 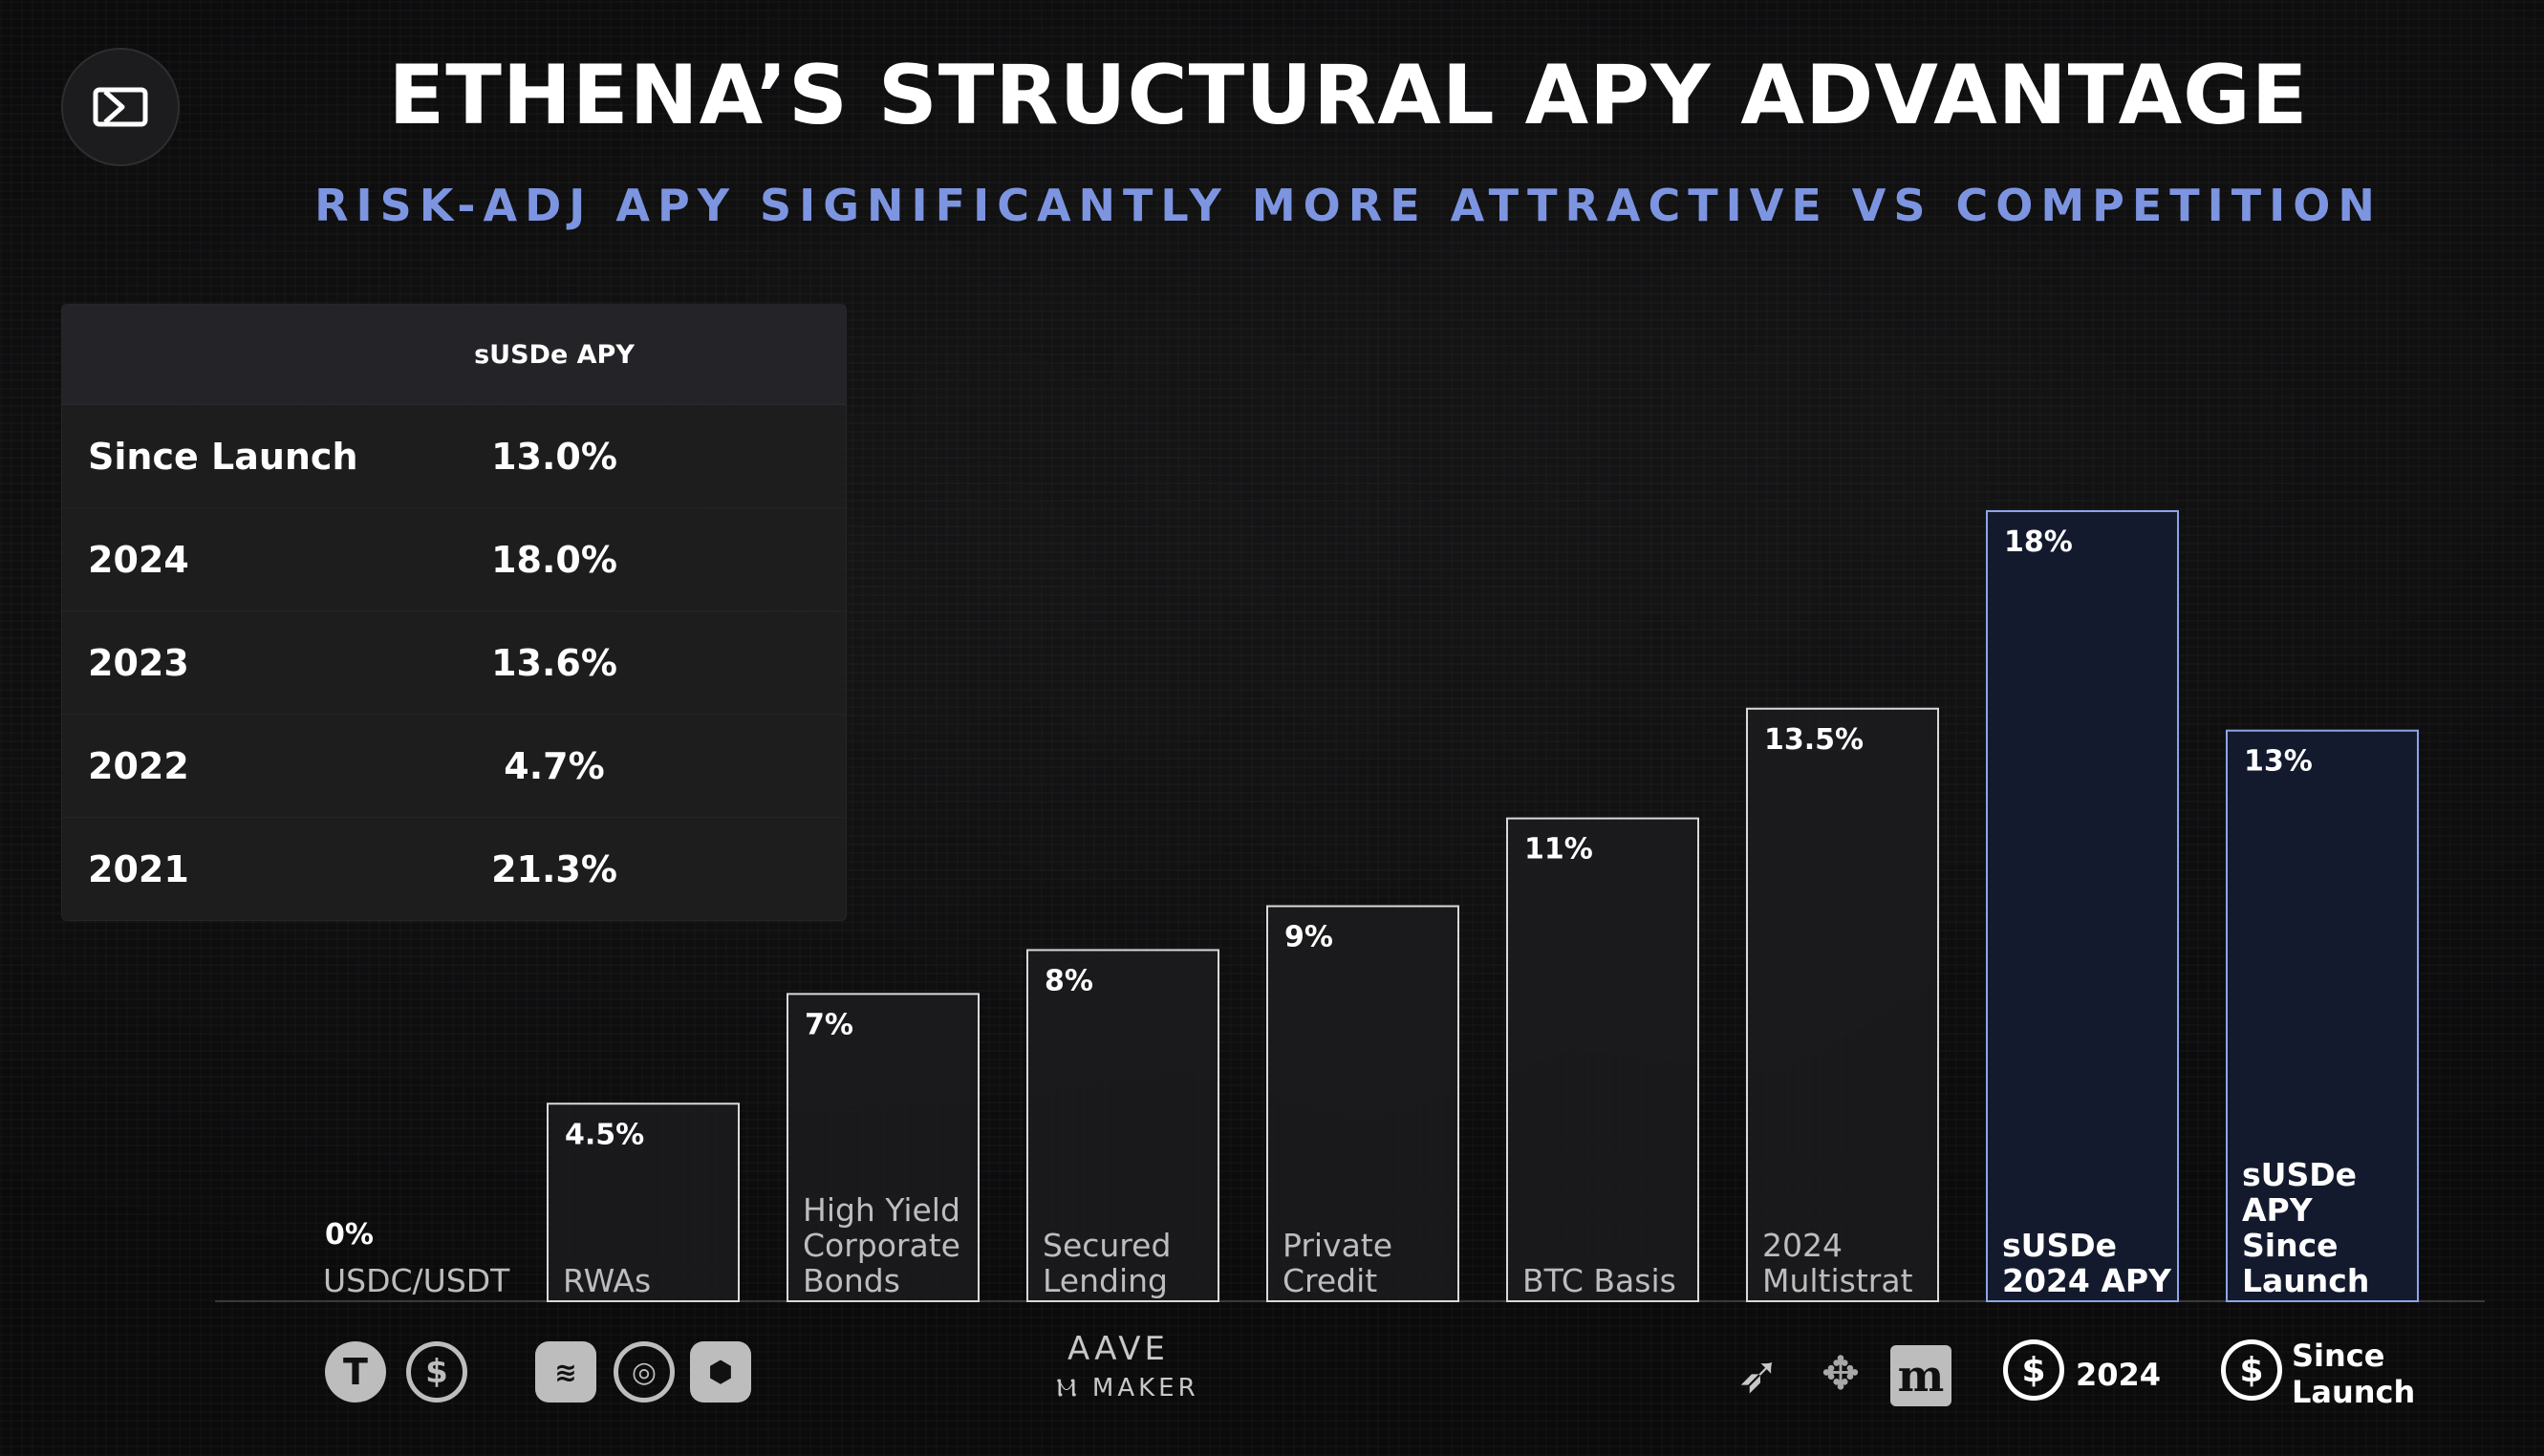 What do you see at coordinates (1348, 96) in the screenshot?
I see `page-title: ETHENA’S STRUCTURAL APY ADVANTAGE` at bounding box center [1348, 96].